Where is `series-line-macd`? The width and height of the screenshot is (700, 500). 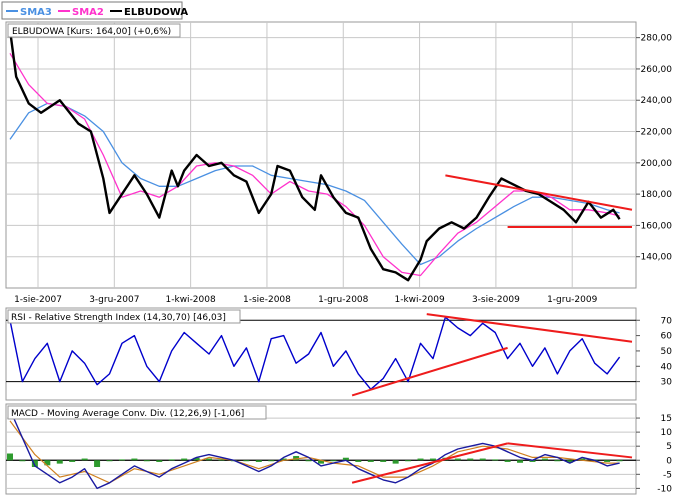 series-line-macd is located at coordinates (314, 449).